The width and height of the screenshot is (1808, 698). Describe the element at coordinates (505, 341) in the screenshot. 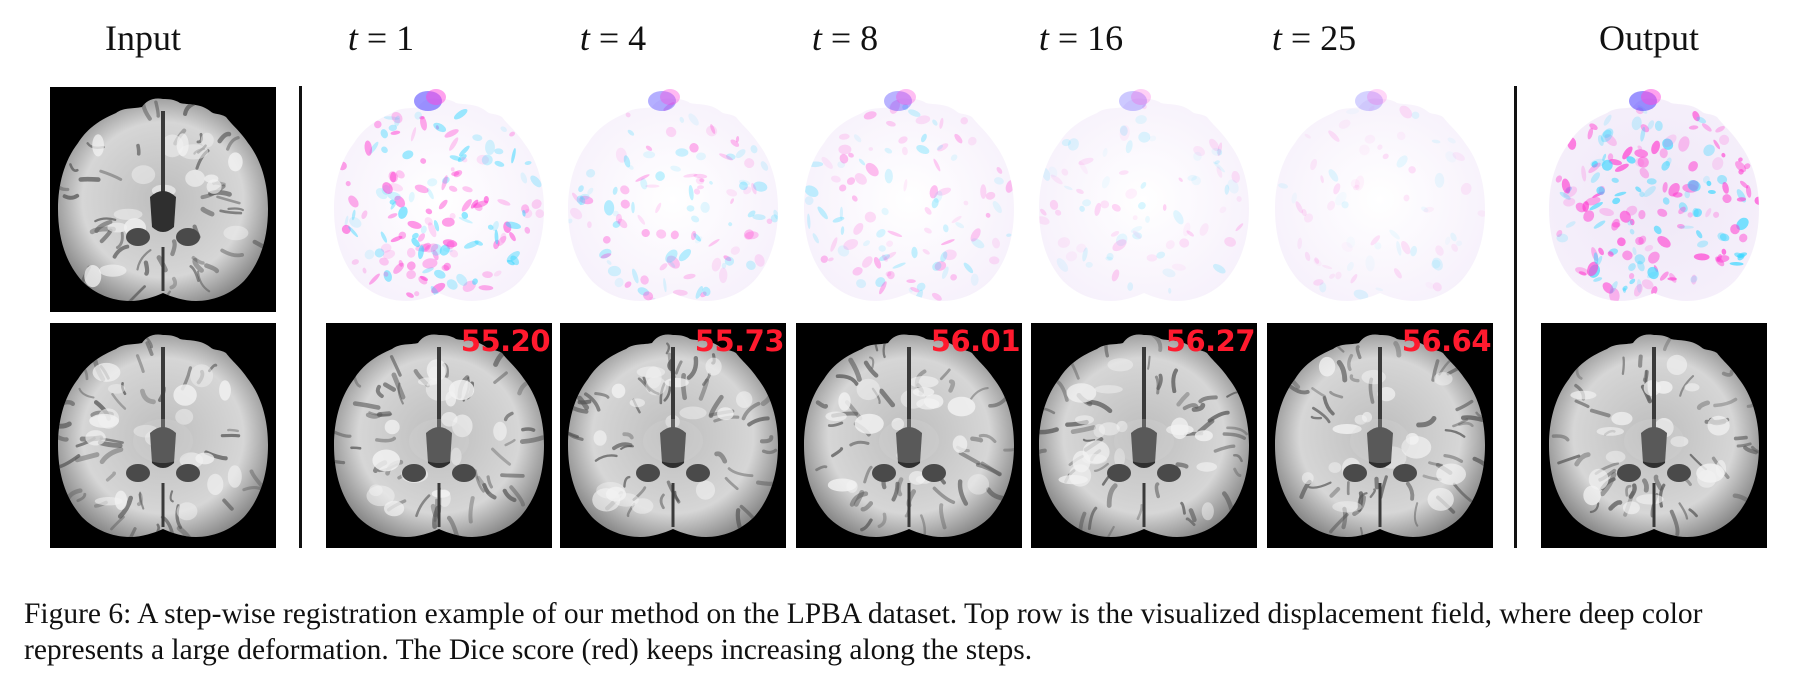

I see `dice-score: 55.20` at that location.